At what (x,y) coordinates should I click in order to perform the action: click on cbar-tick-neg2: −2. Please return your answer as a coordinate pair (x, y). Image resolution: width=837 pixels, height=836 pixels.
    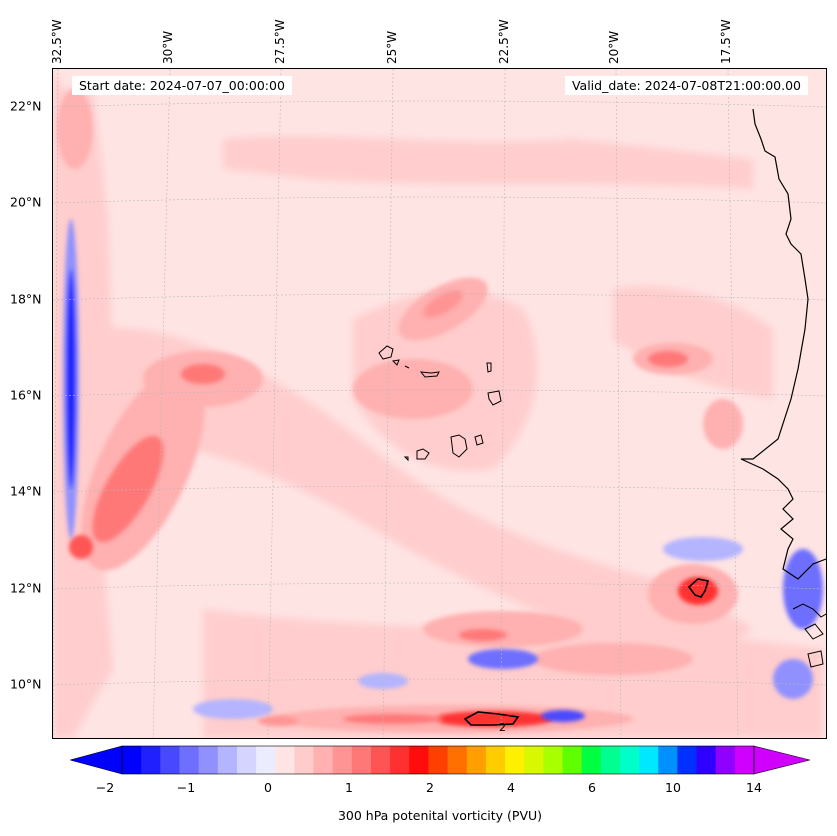
    Looking at the image, I should click on (105, 787).